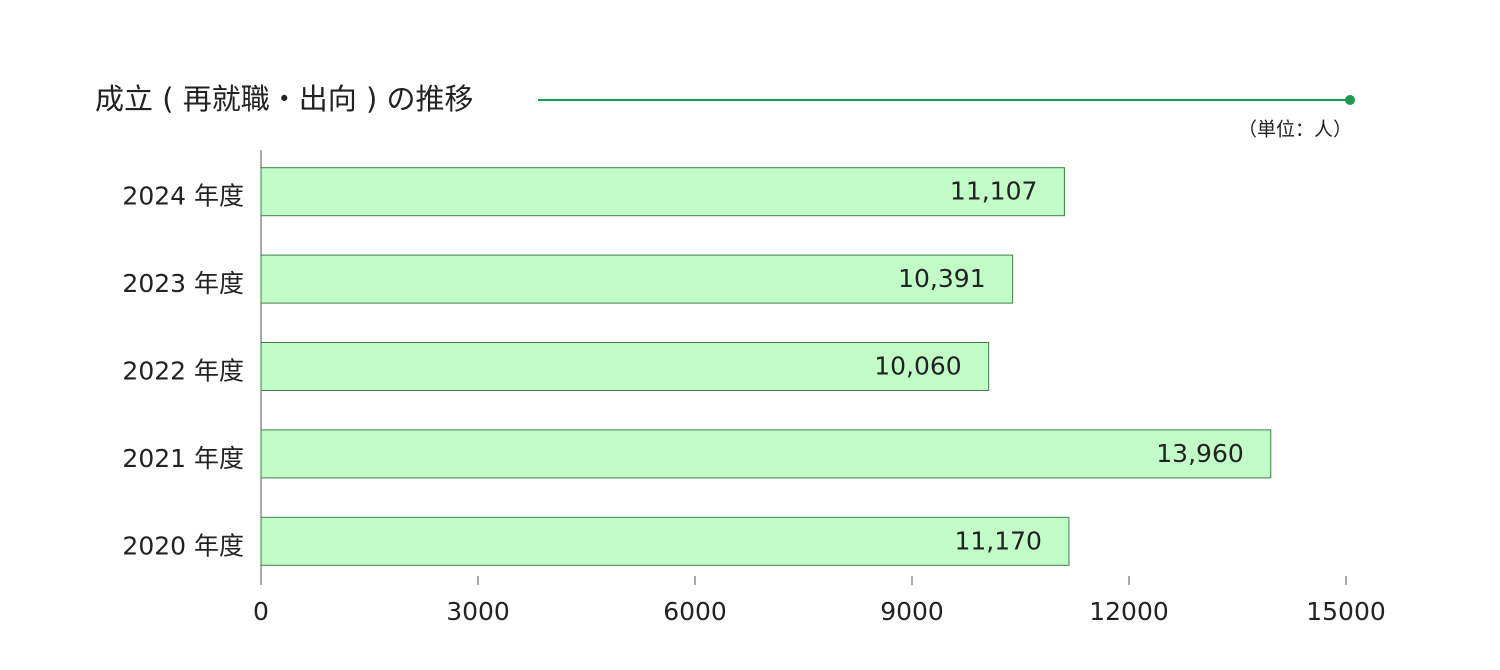  I want to click on y-tick-label: 2023 年度, so click(183, 283).